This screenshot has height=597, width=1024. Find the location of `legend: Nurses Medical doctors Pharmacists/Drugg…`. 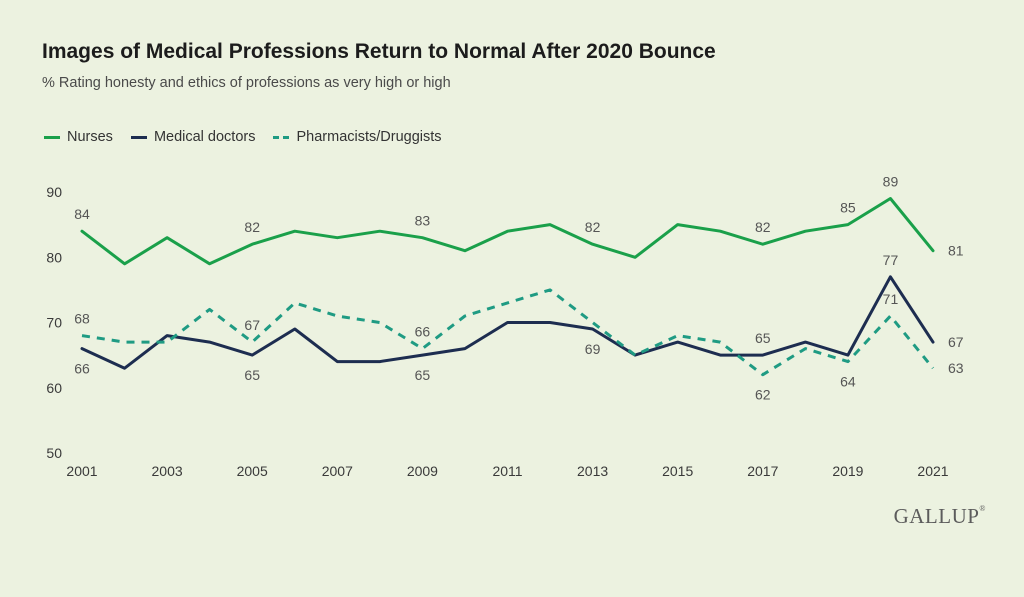

legend: Nurses Medical doctors Pharmacists/Drugg… is located at coordinates (243, 137).